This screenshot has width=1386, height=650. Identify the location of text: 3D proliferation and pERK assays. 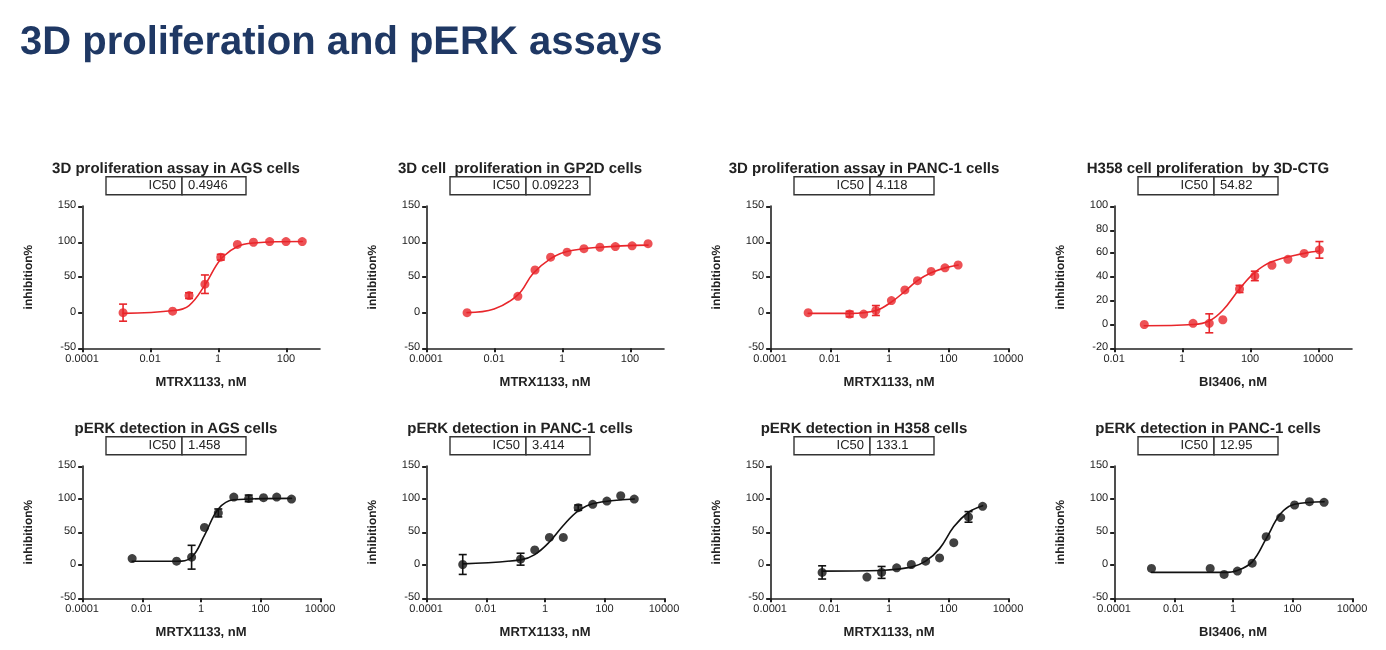
(341, 43).